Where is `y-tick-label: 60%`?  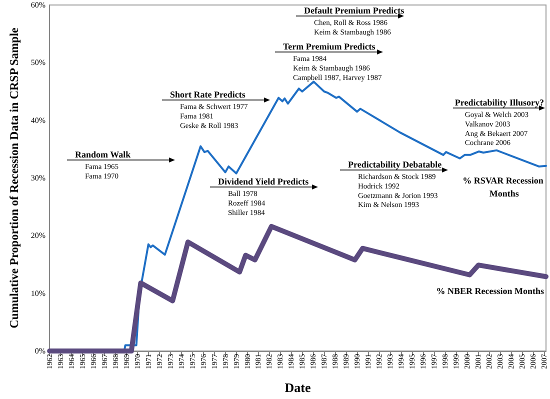
y-tick-label: 60% is located at coordinates (38, 5).